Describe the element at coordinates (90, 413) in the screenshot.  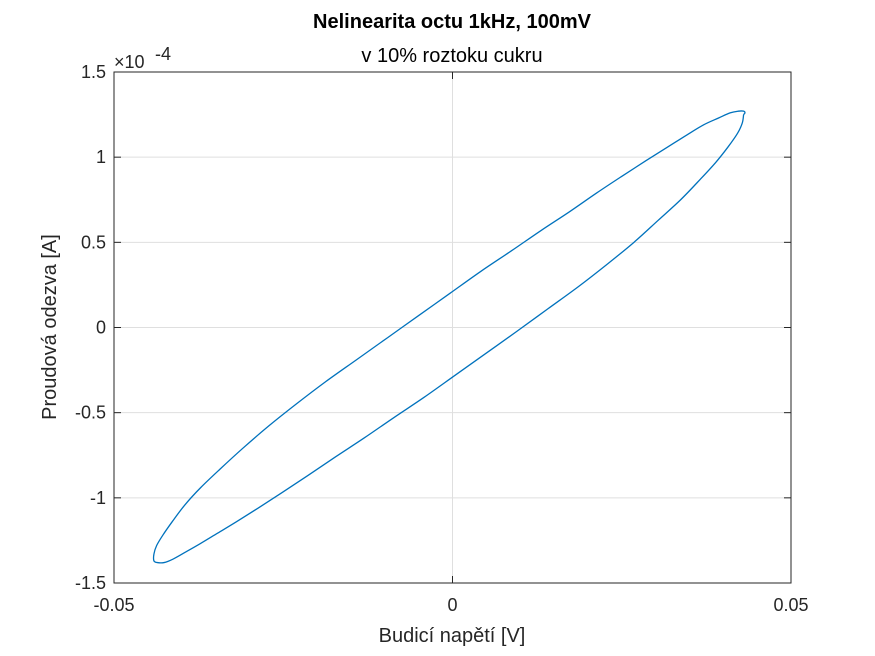
I see `y-tick-label: -0.5` at that location.